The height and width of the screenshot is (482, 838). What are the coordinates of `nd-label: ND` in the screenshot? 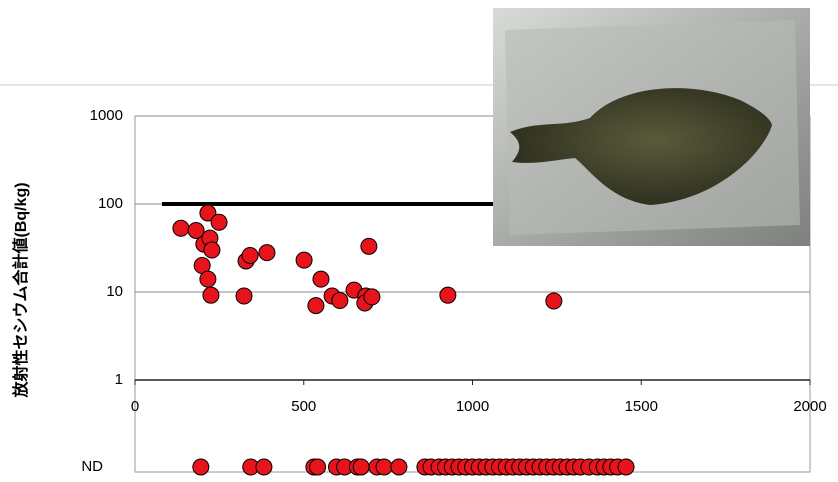 It's located at (92, 466).